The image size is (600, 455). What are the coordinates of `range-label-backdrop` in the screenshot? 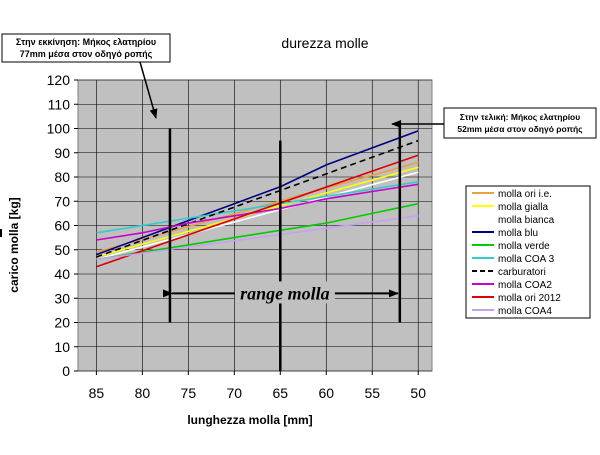 It's located at (284, 292).